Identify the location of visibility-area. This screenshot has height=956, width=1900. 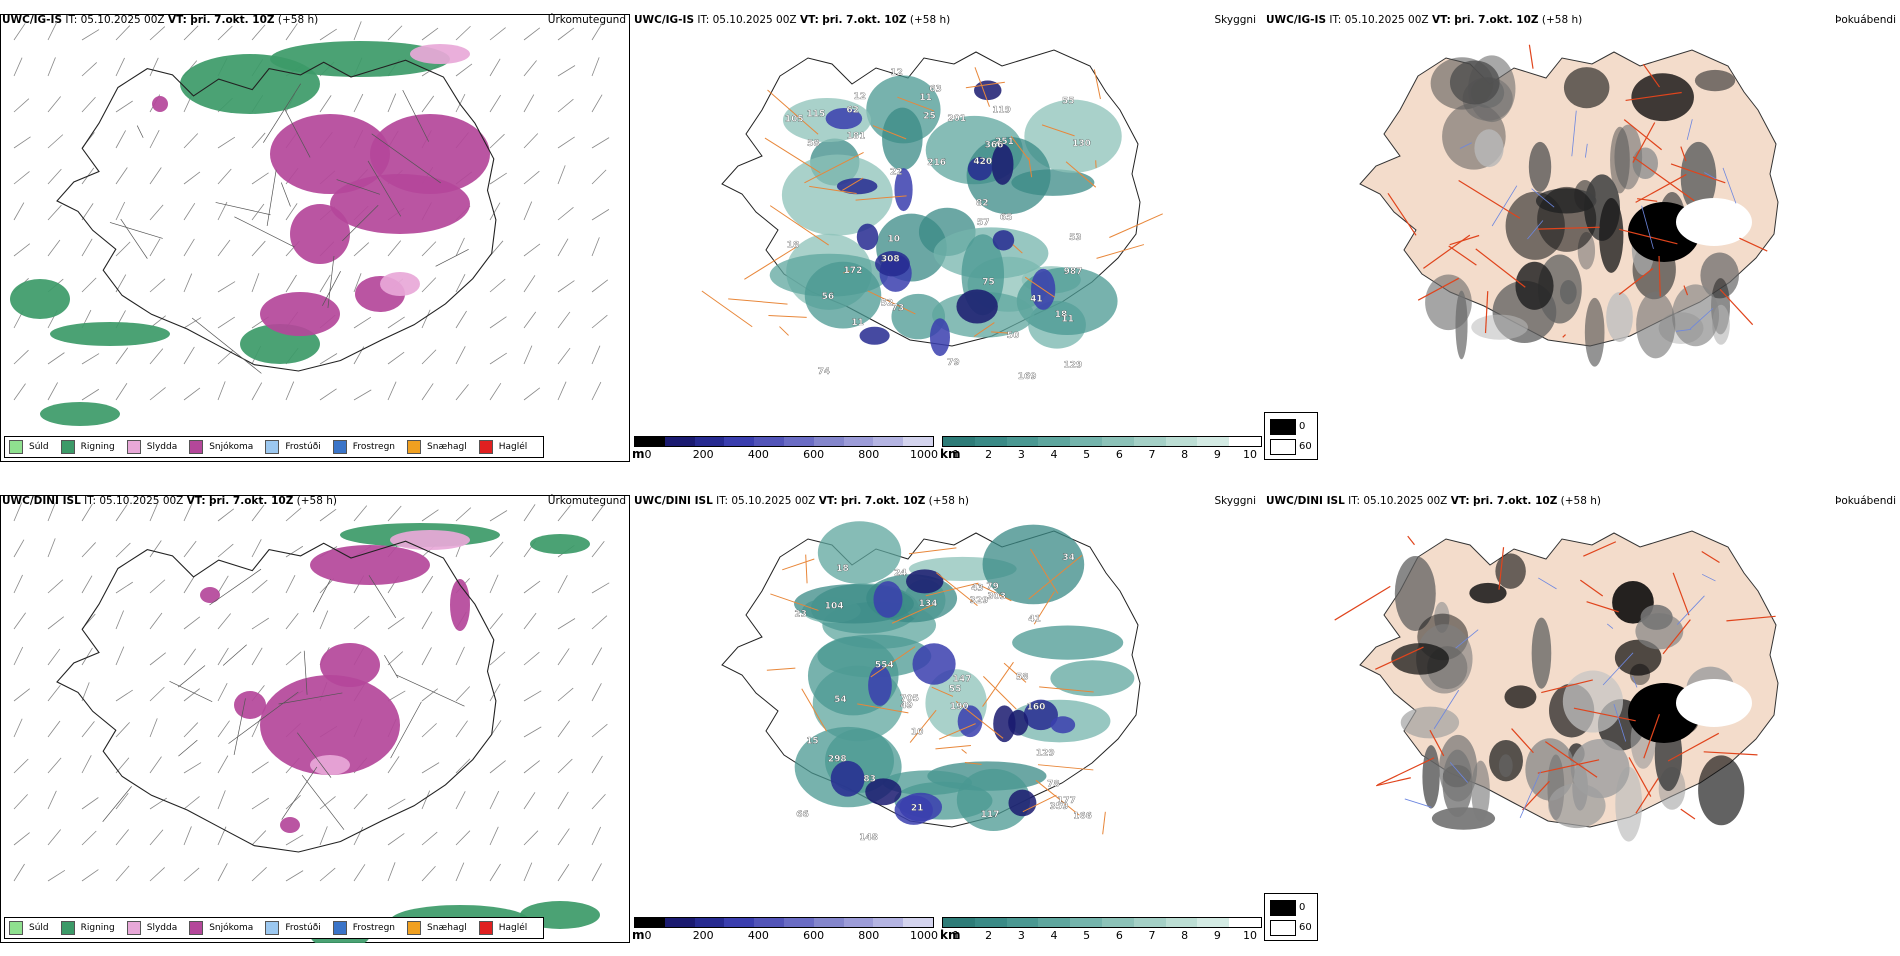
(859, 552).